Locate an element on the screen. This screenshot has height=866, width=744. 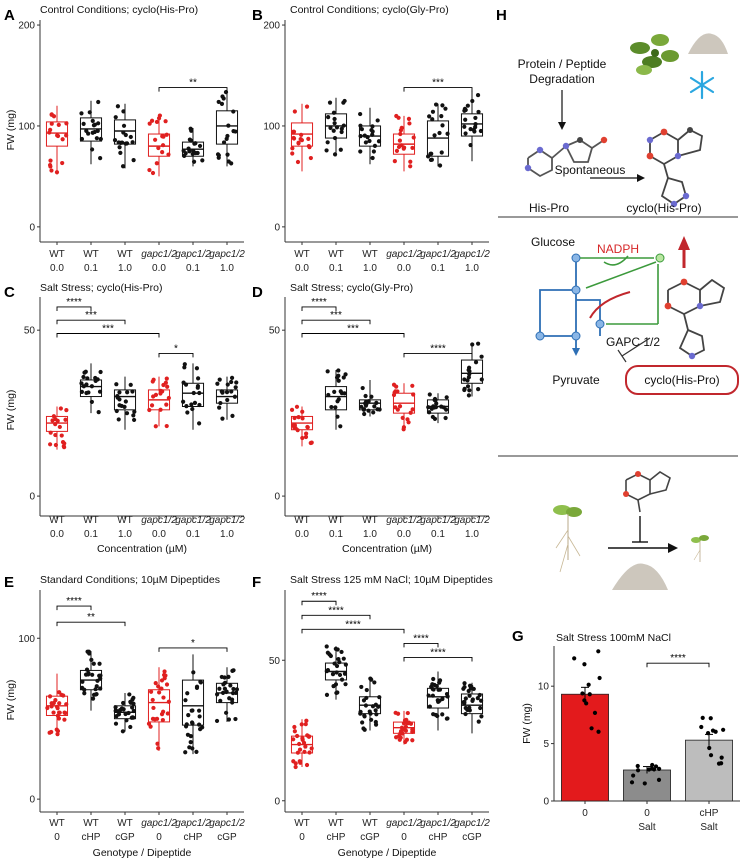
x-tick-treatment: 0.1 is located at coordinates (91, 534).